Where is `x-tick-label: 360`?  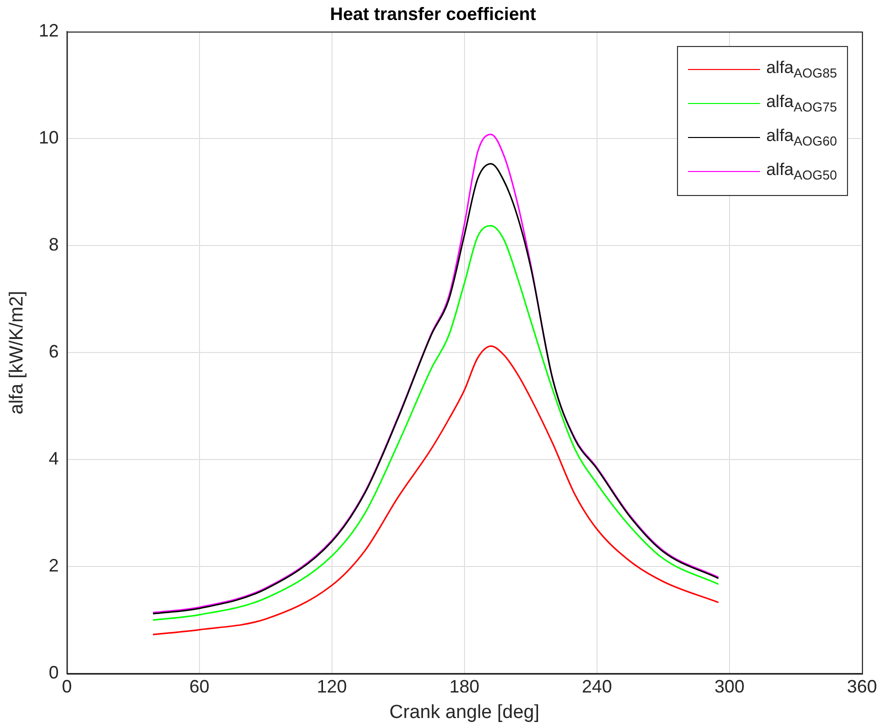
x-tick-label: 360 is located at coordinates (862, 686).